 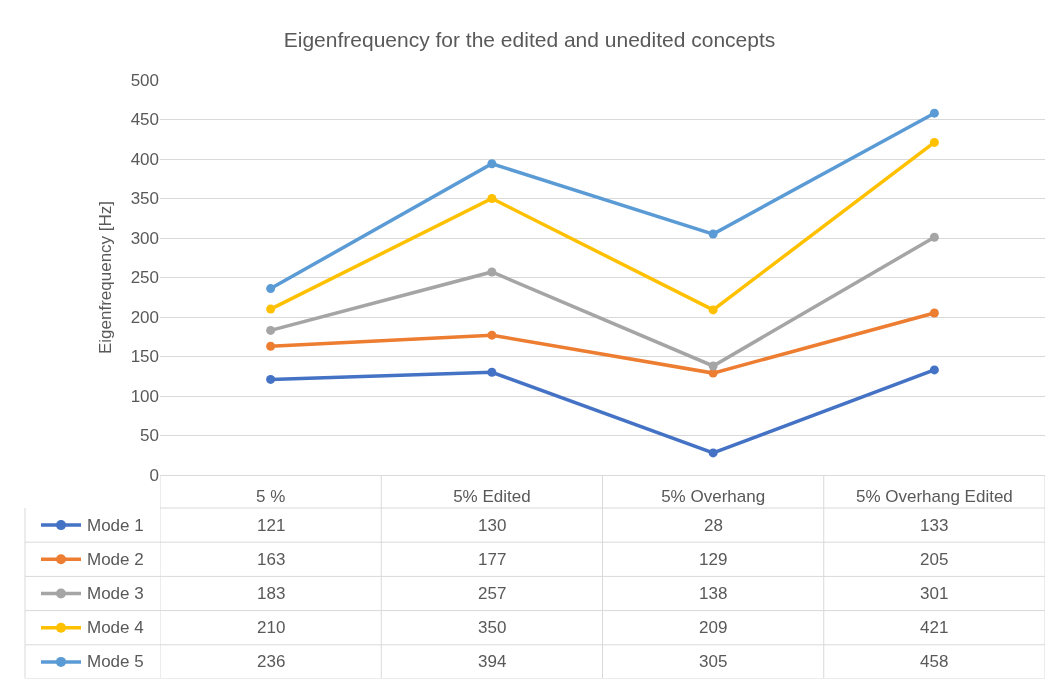 What do you see at coordinates (713, 627) in the screenshot?
I see `data-label: 209` at bounding box center [713, 627].